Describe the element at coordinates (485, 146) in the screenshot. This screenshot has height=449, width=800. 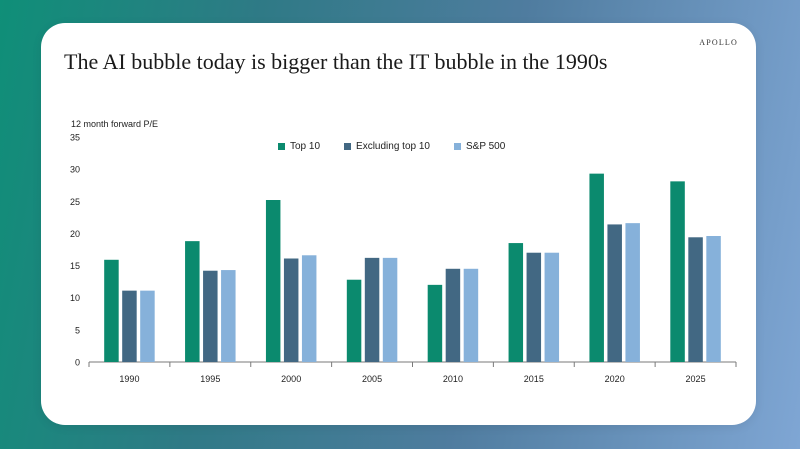
I see `legend-label-sp500: S&P 500` at that location.